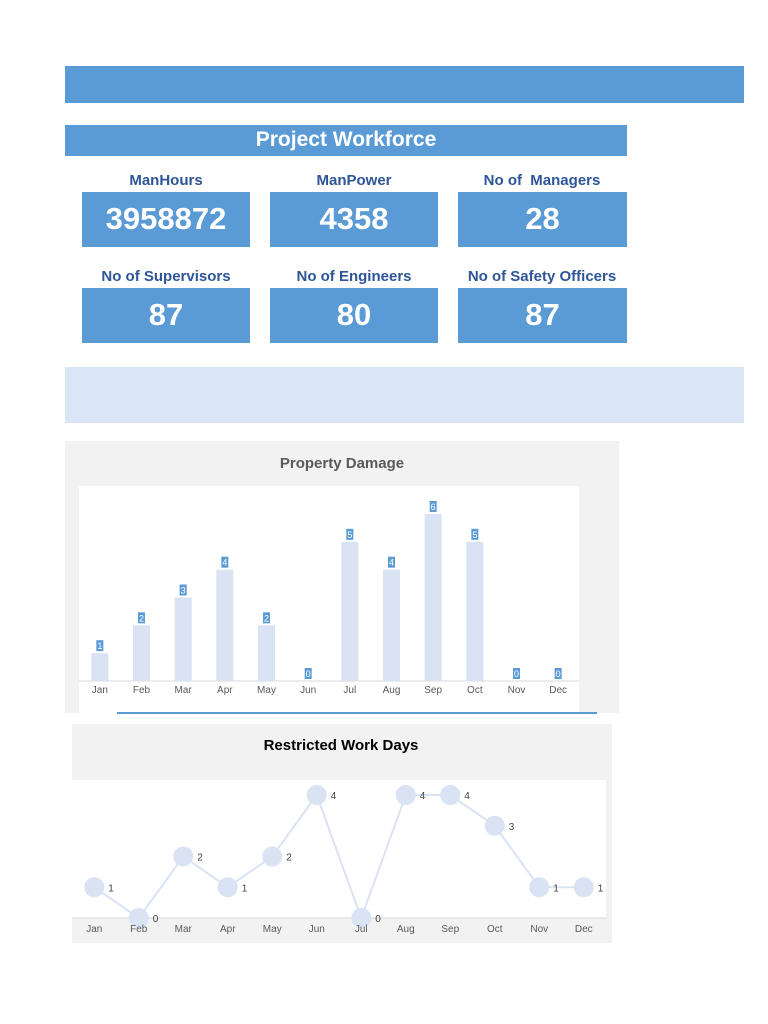 The height and width of the screenshot is (1024, 768). Describe the element at coordinates (354, 276) in the screenshot. I see `kpi-label-engineers: No of Engineers` at that location.